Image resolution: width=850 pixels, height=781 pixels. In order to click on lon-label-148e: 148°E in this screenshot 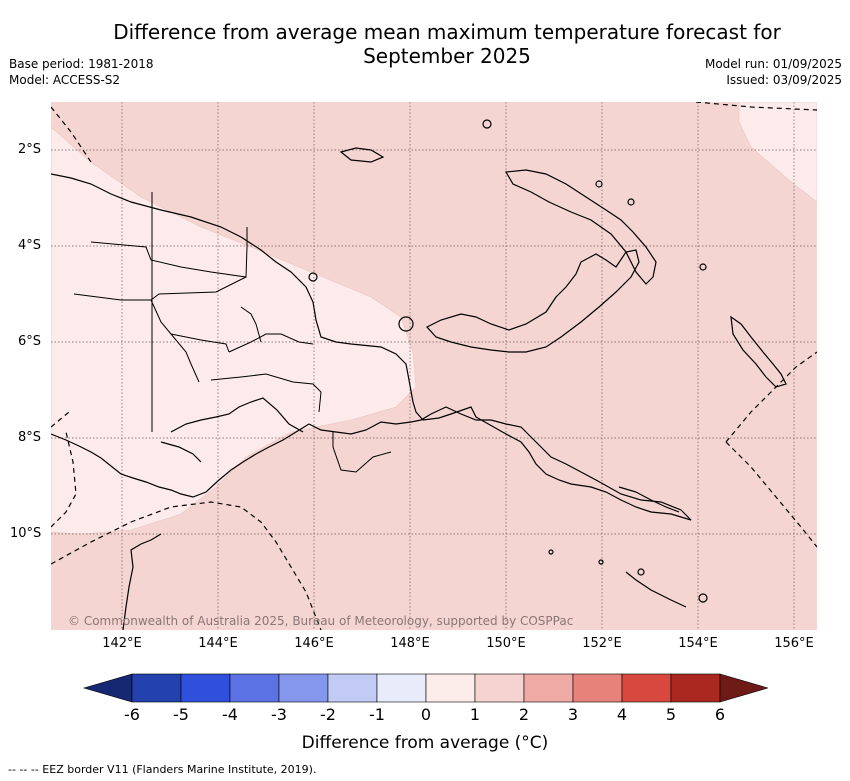, I will do `click(410, 643)`.